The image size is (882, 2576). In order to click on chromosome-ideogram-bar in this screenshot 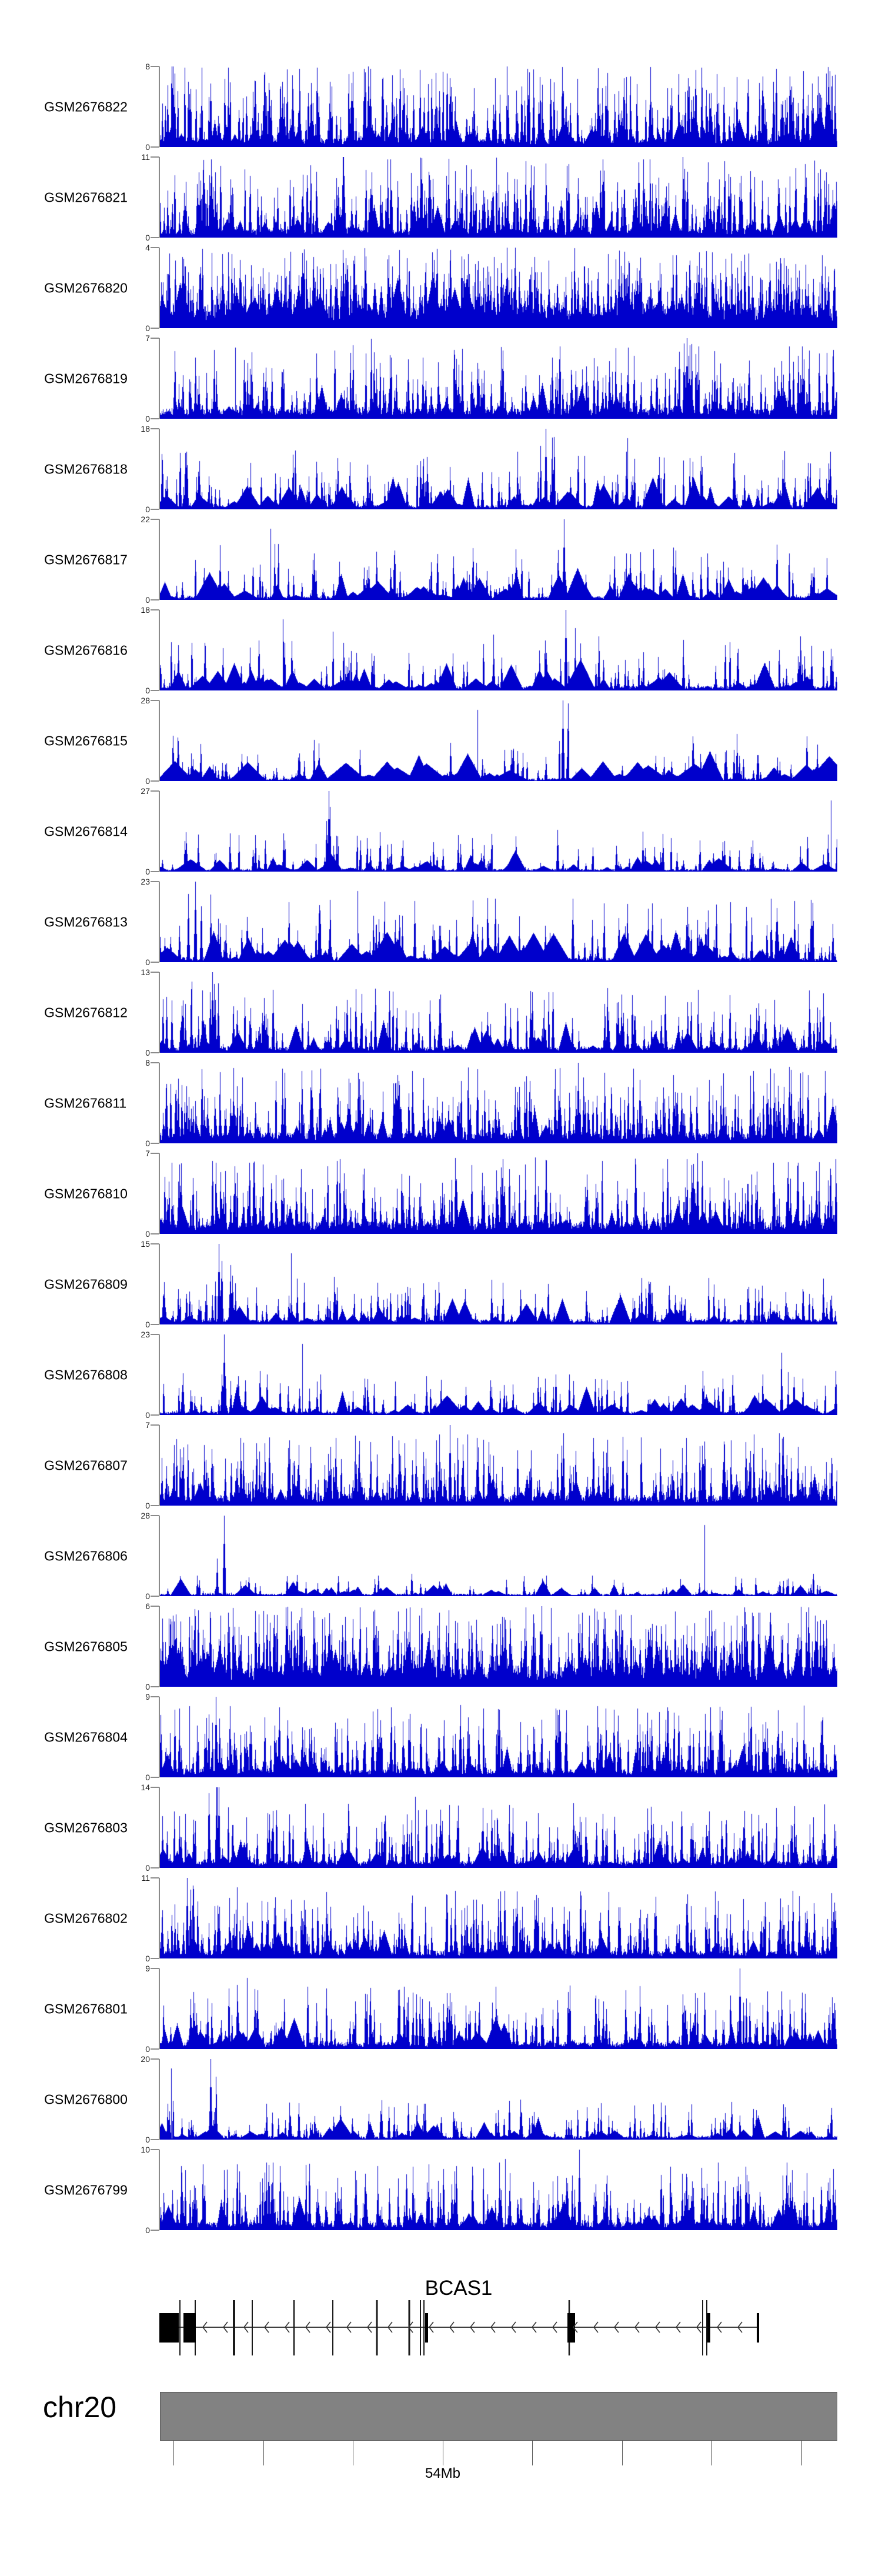, I will do `click(498, 2416)`.